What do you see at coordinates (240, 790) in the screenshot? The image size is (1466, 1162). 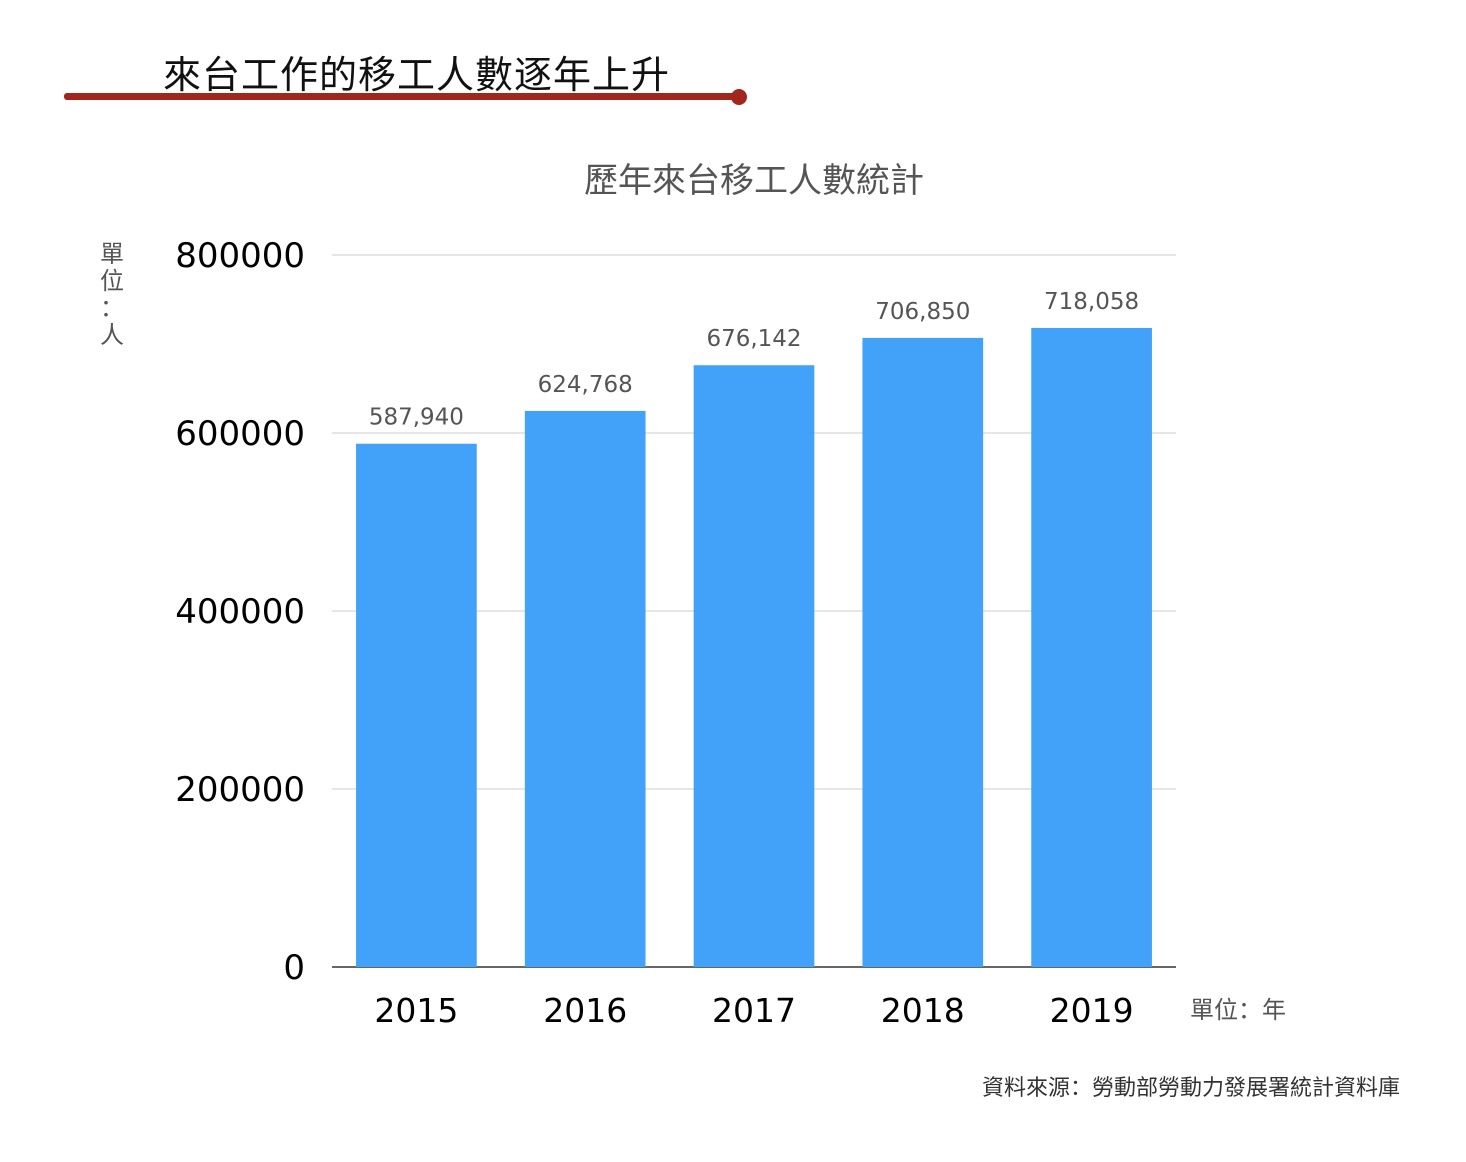 I see `y-tick-label: 200000` at bounding box center [240, 790].